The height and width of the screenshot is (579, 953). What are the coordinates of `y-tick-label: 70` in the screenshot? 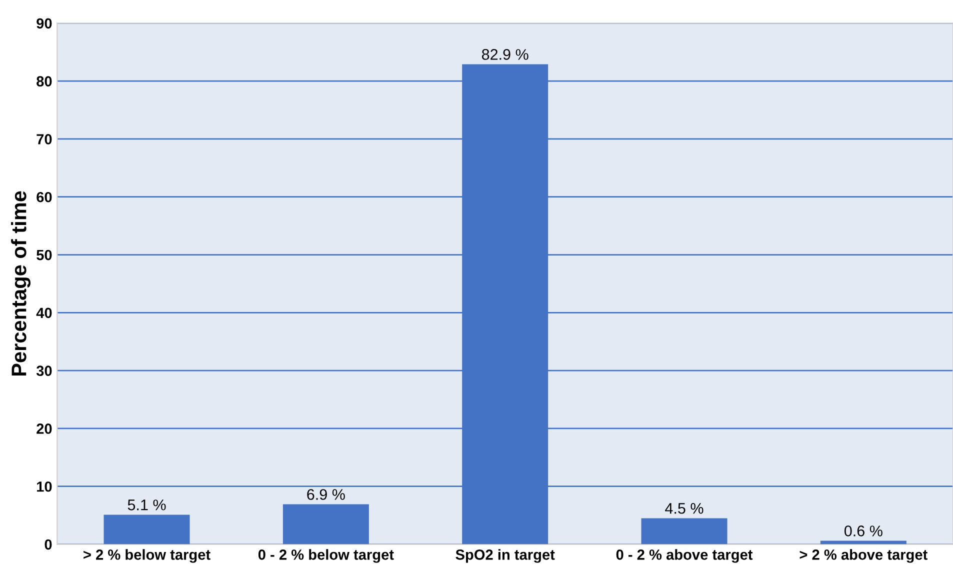 It's located at (44, 139).